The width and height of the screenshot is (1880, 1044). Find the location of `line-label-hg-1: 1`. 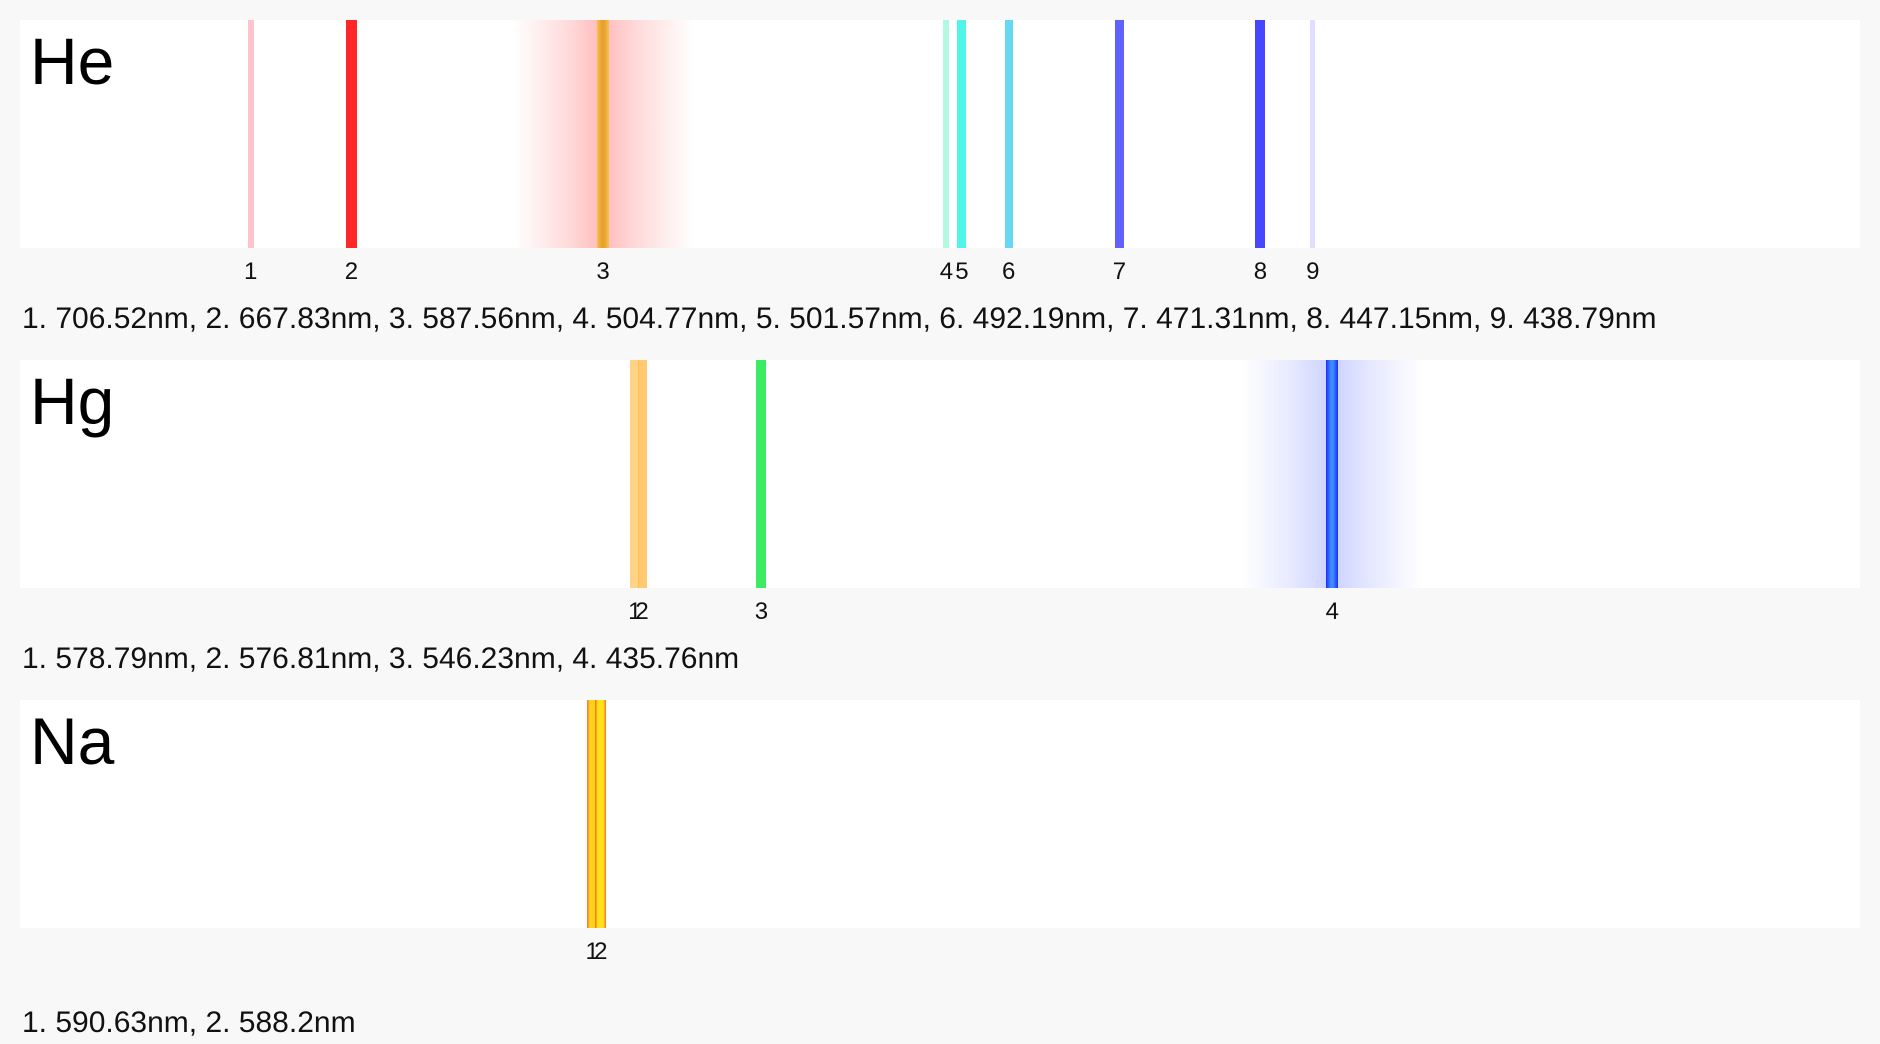

line-label-hg-1: 1 is located at coordinates (635, 611).